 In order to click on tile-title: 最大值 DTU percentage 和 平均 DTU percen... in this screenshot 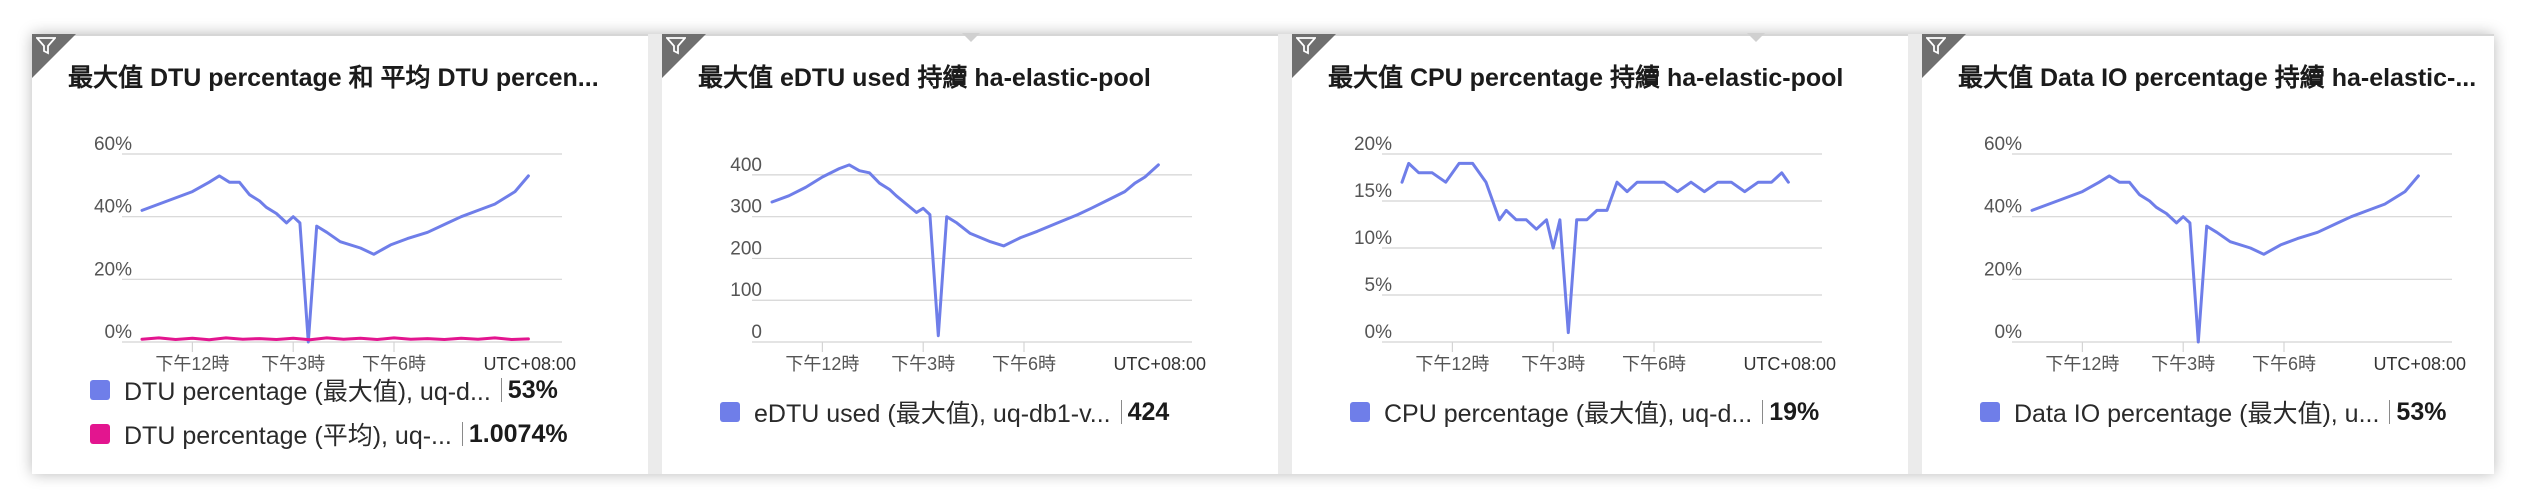, I will do `click(333, 78)`.